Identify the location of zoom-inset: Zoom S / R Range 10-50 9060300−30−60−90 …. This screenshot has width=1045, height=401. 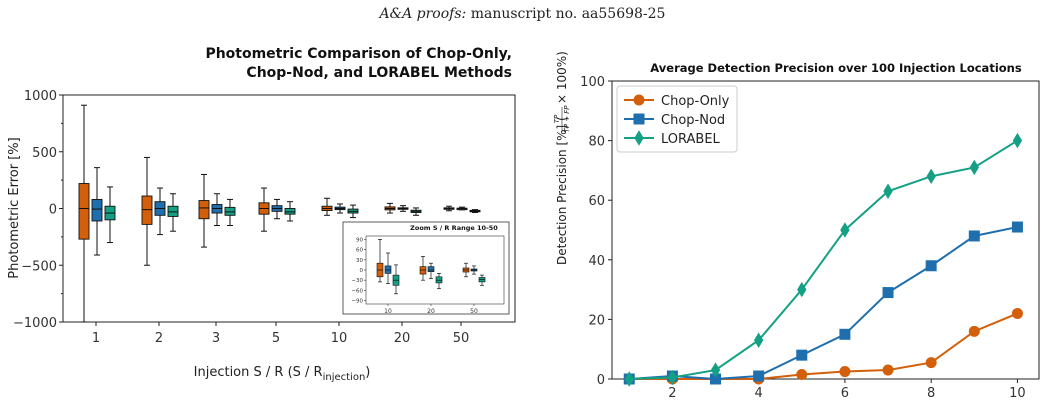
(426, 268).